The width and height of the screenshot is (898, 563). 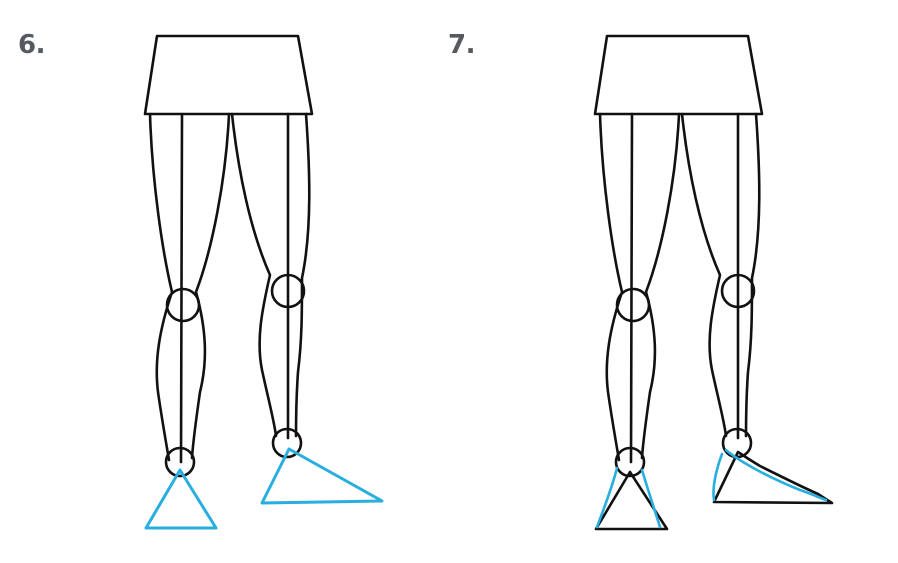 I want to click on step-7-hips, so click(x=678, y=75).